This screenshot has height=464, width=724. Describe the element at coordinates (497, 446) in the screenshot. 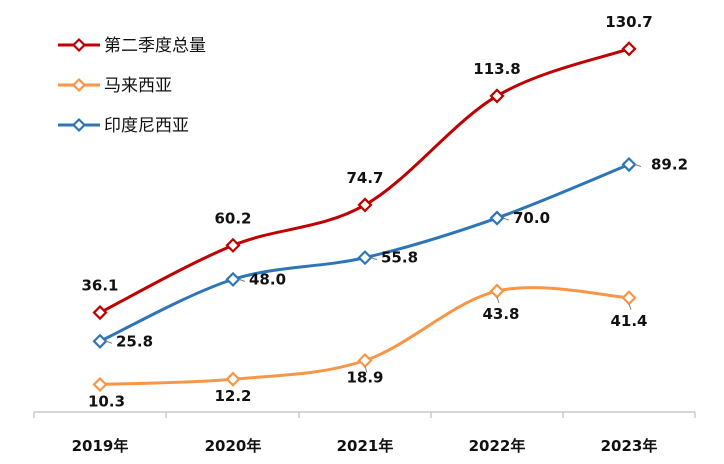

I see `x-tick-label: 2022年` at that location.